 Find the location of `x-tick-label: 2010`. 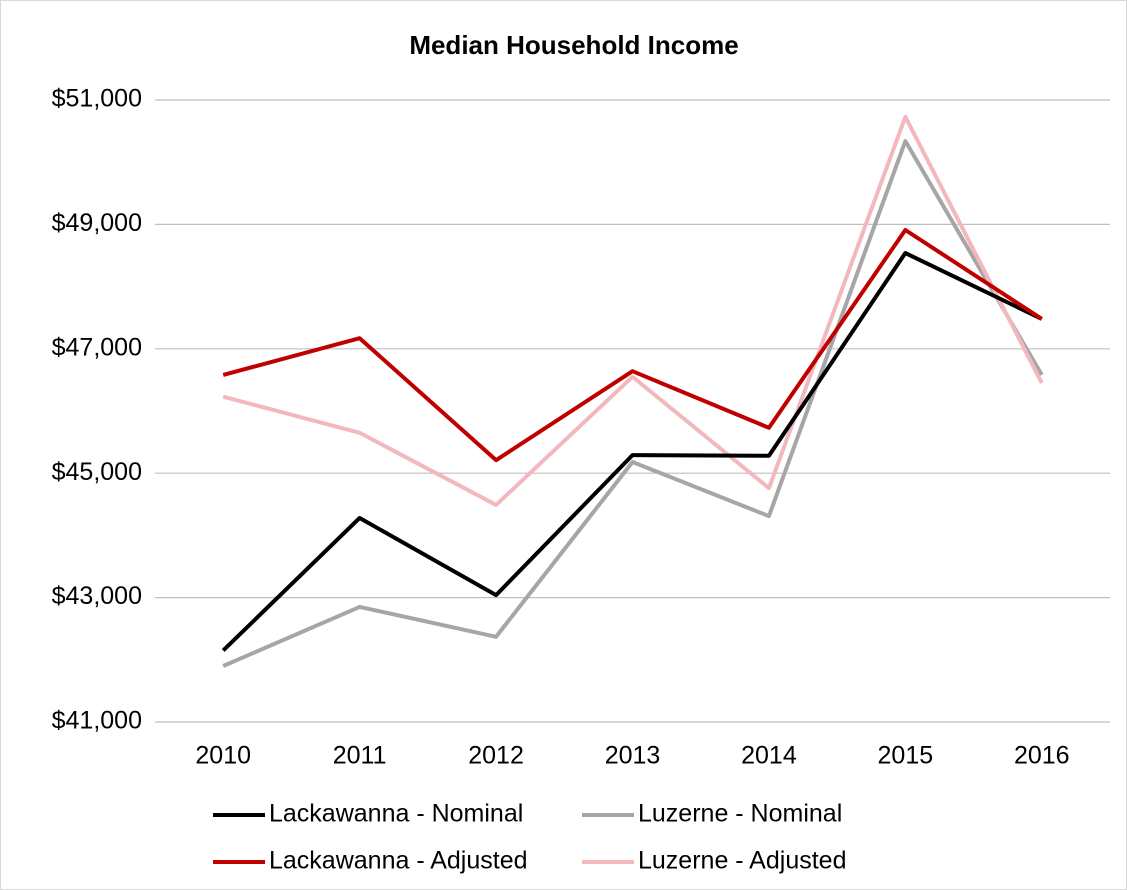

x-tick-label: 2010 is located at coordinates (223, 756).